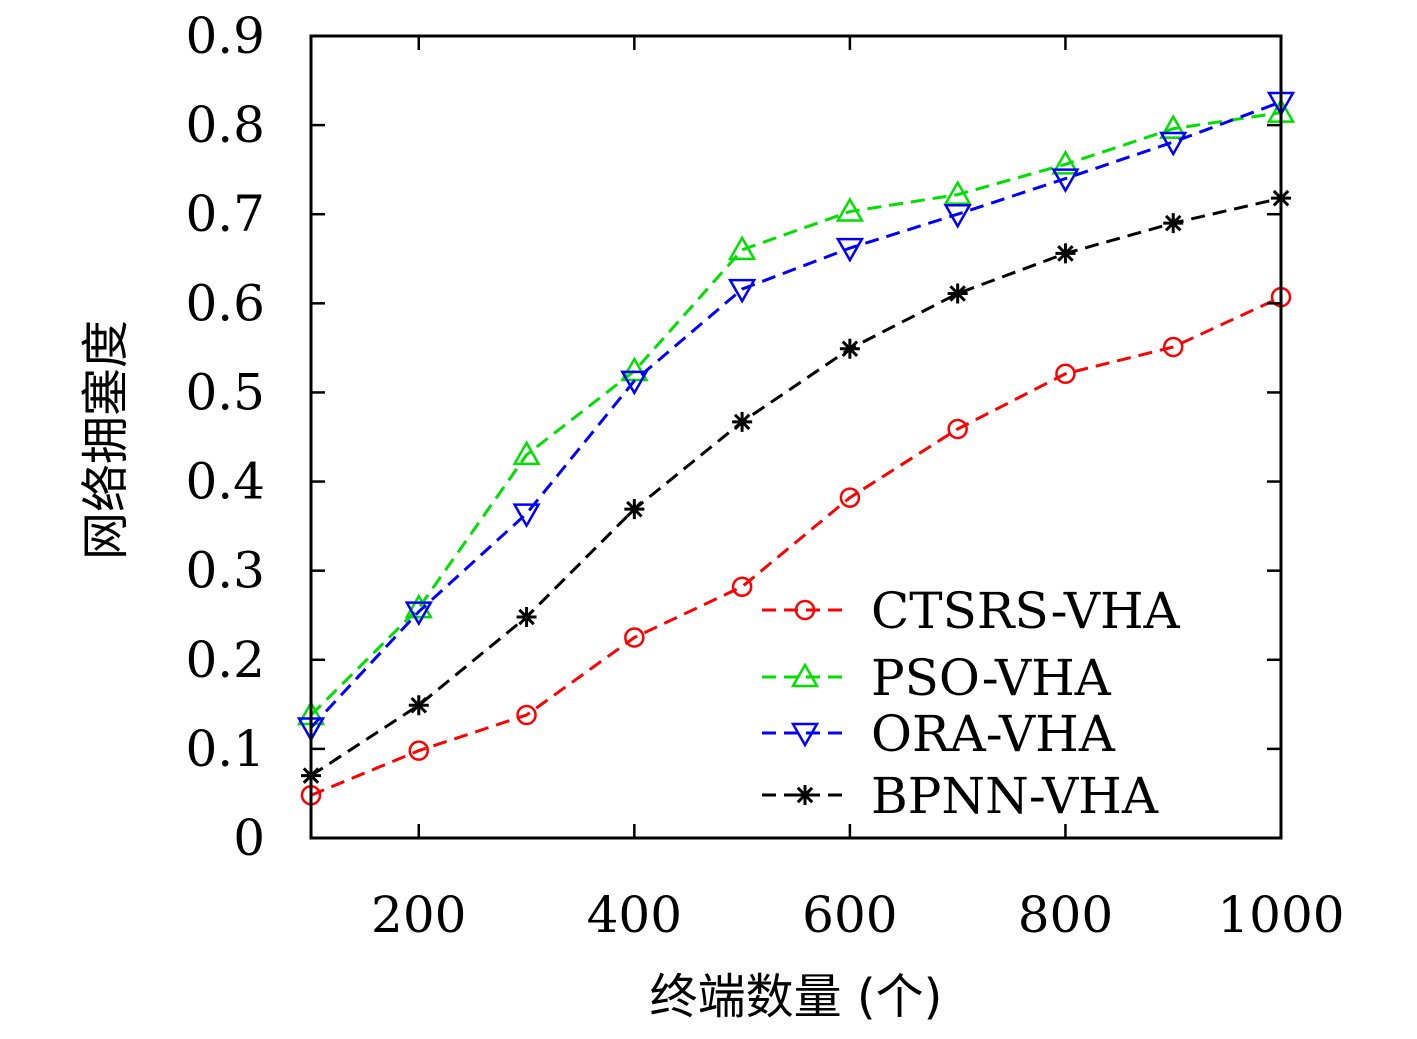  What do you see at coordinates (225, 660) in the screenshot?
I see `y-tick-label: 0.2` at bounding box center [225, 660].